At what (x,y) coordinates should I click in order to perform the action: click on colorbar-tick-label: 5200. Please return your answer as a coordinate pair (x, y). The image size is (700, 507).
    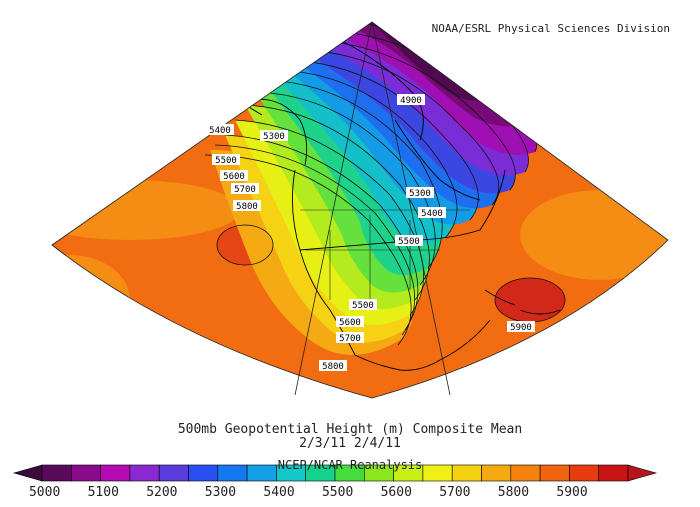
    Looking at the image, I should click on (161, 492).